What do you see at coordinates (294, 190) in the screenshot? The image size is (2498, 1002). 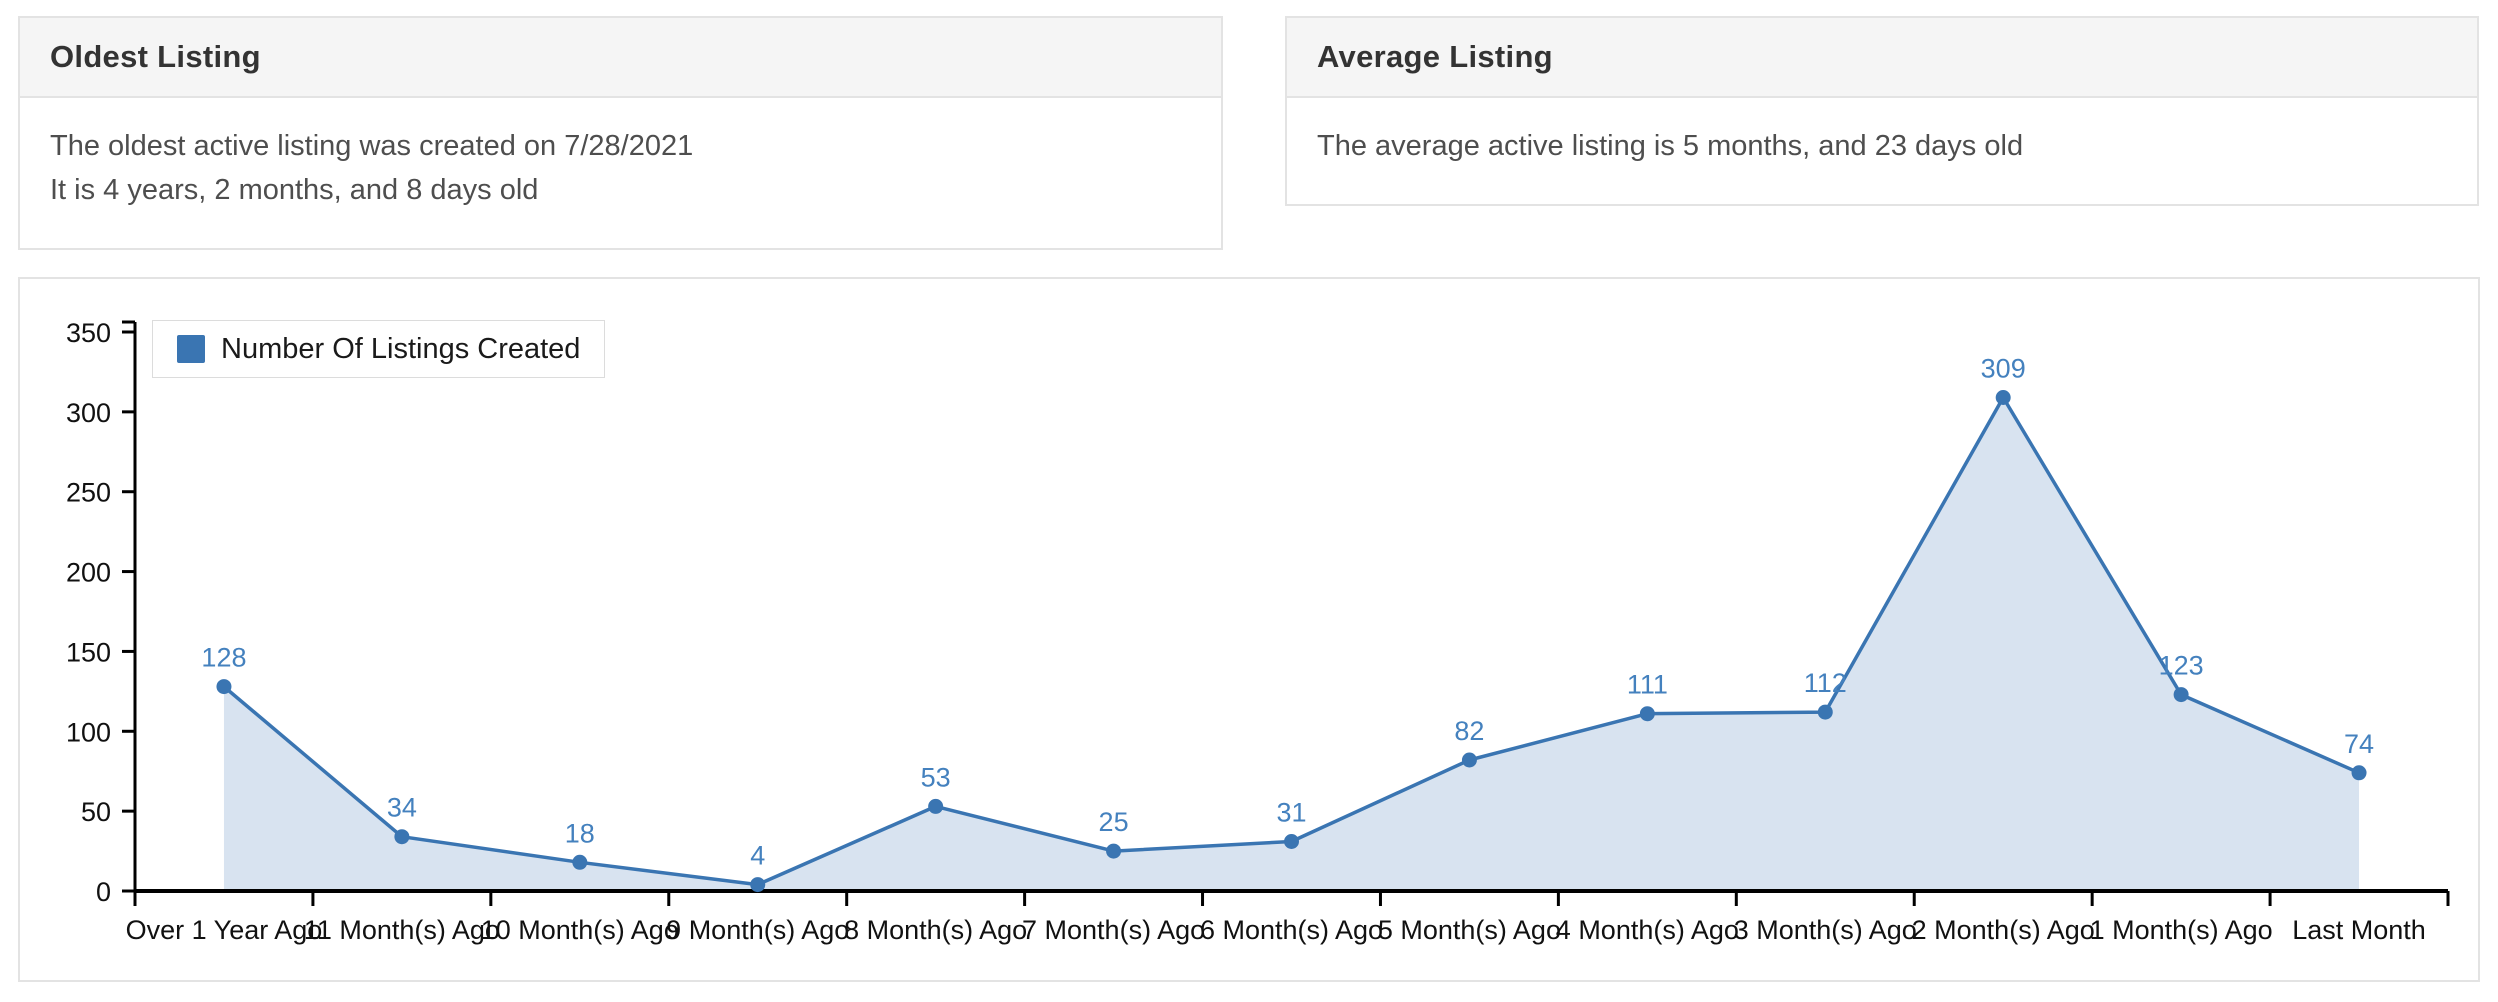 I see `oldest-listing-line2: It is 4 years, 2 months, and 8 days old` at bounding box center [294, 190].